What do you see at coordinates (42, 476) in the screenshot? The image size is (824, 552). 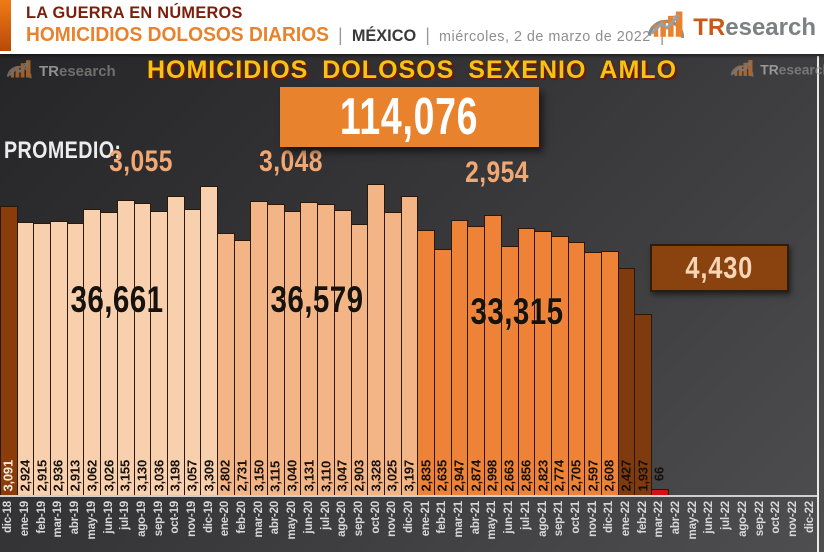 I see `bar-value-label: 2,915` at bounding box center [42, 476].